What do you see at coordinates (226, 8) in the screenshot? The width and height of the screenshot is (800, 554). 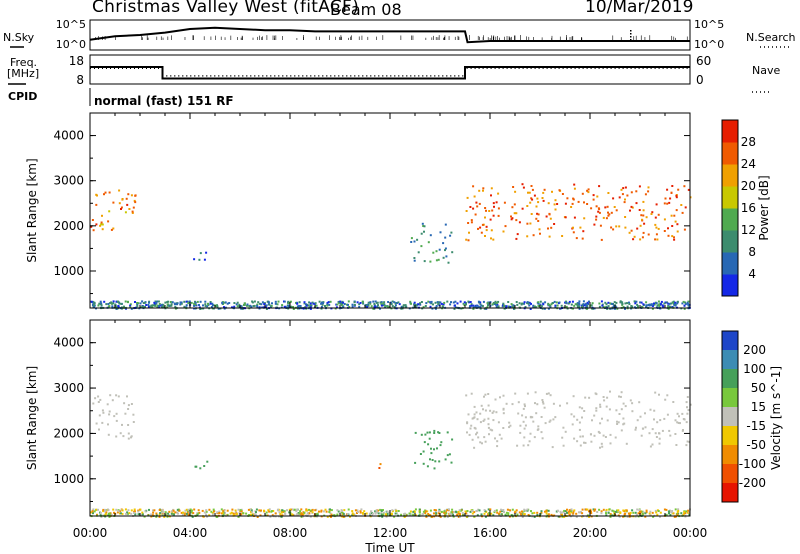 I see `plot-title: Christmas Valley West (fitACF)` at bounding box center [226, 8].